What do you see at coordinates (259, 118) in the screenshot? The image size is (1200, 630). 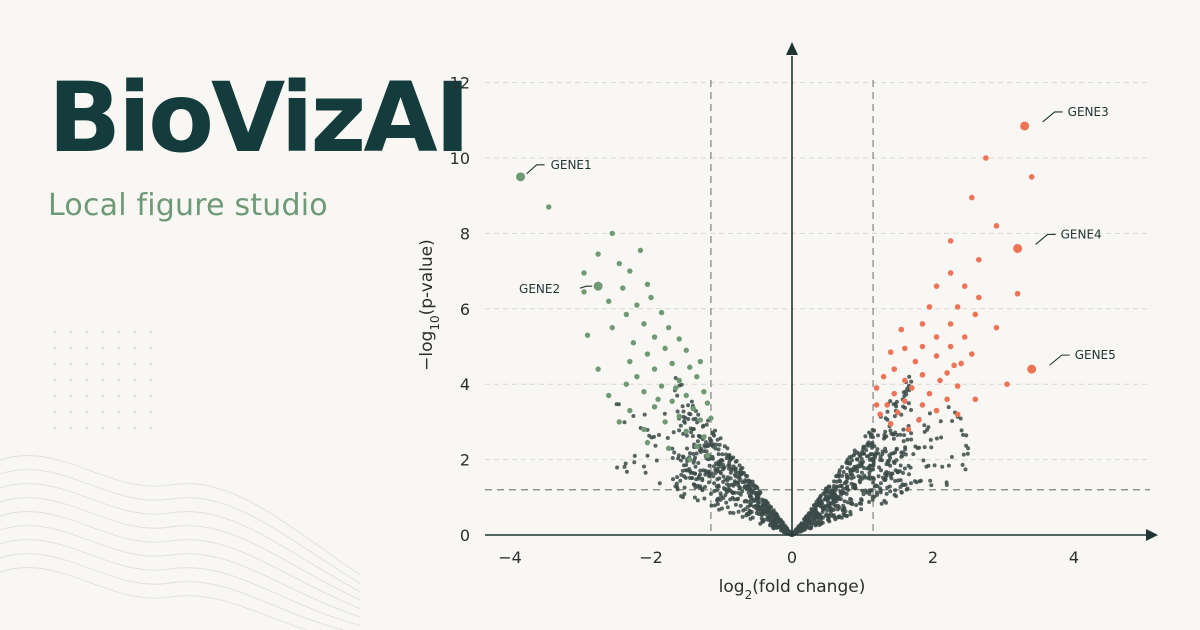 I see `brand-title: BioVizAI` at bounding box center [259, 118].